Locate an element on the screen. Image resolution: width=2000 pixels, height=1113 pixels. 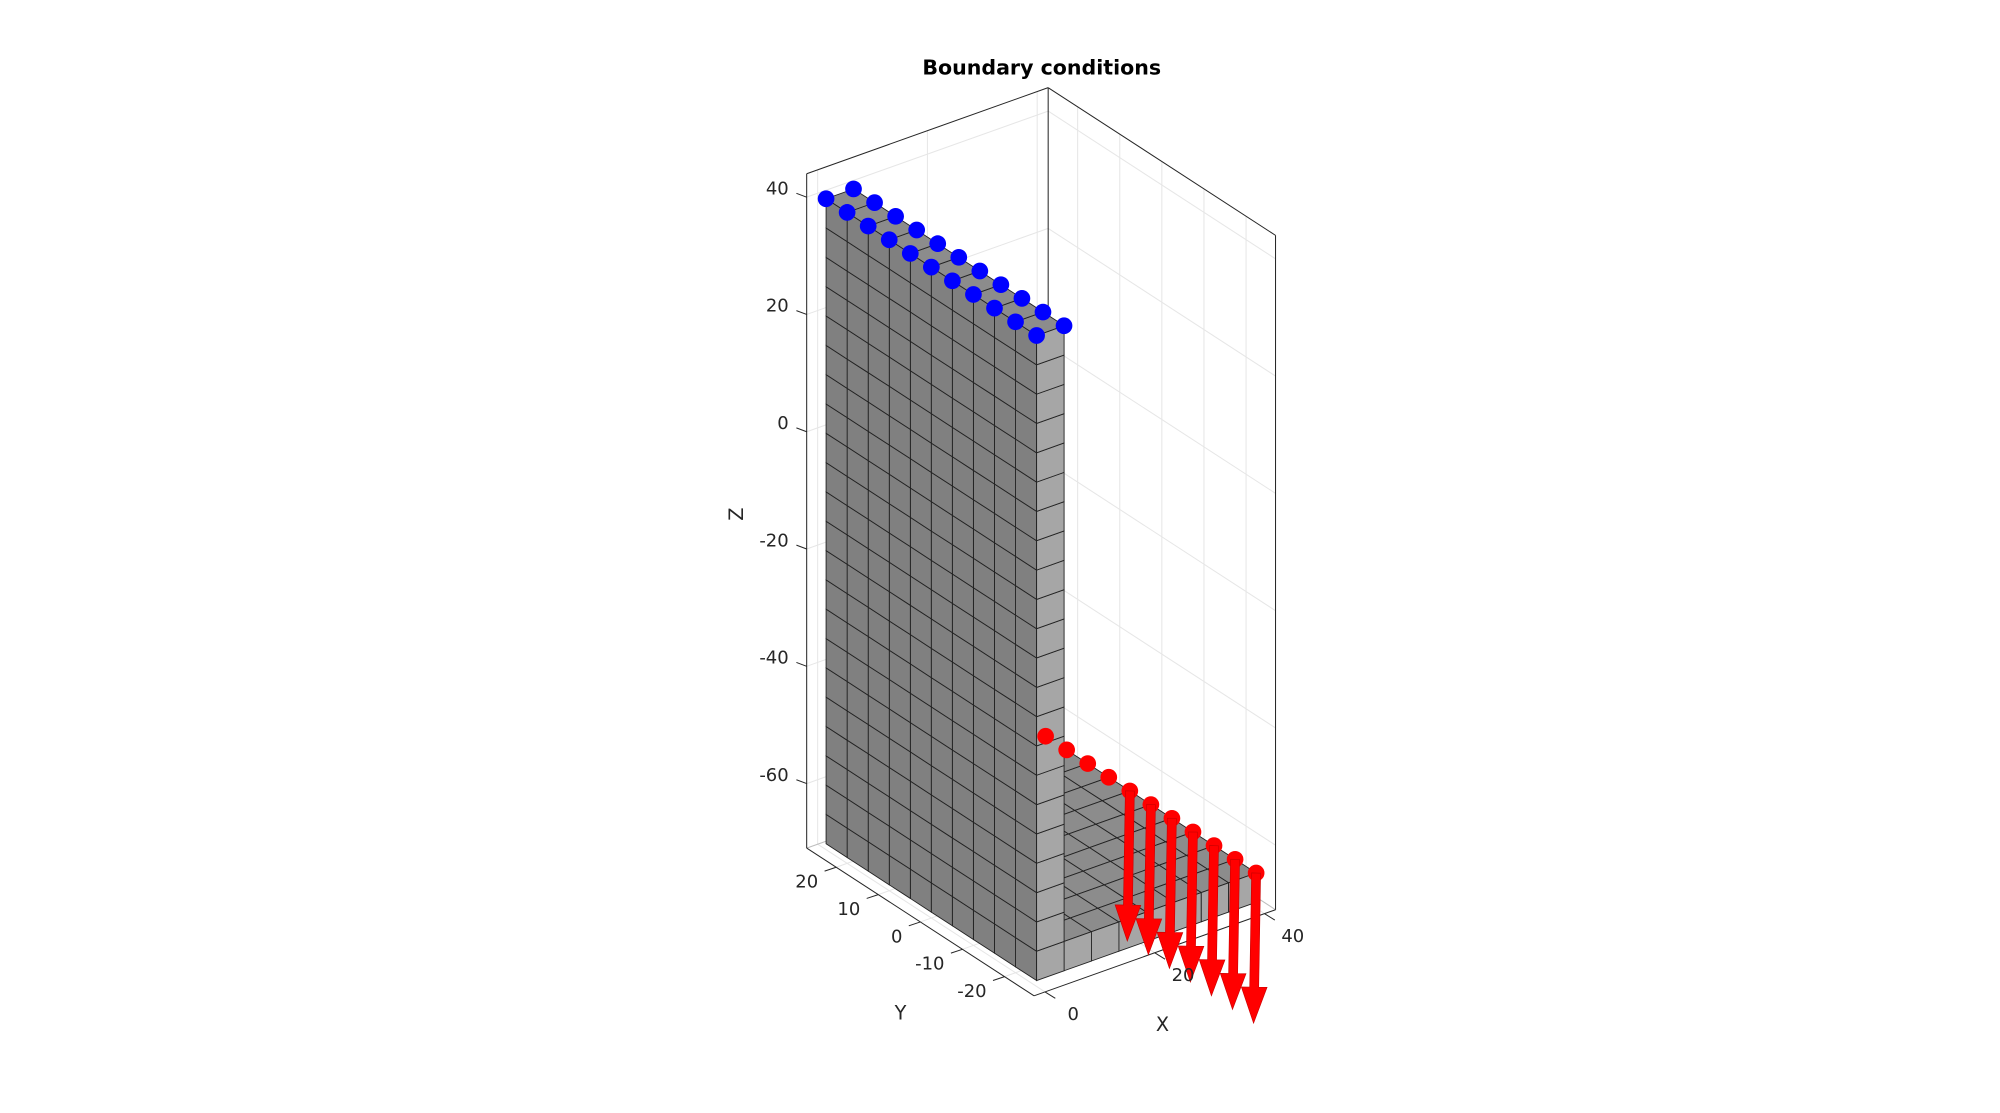
y-tick-label: 20 is located at coordinates (806, 882).